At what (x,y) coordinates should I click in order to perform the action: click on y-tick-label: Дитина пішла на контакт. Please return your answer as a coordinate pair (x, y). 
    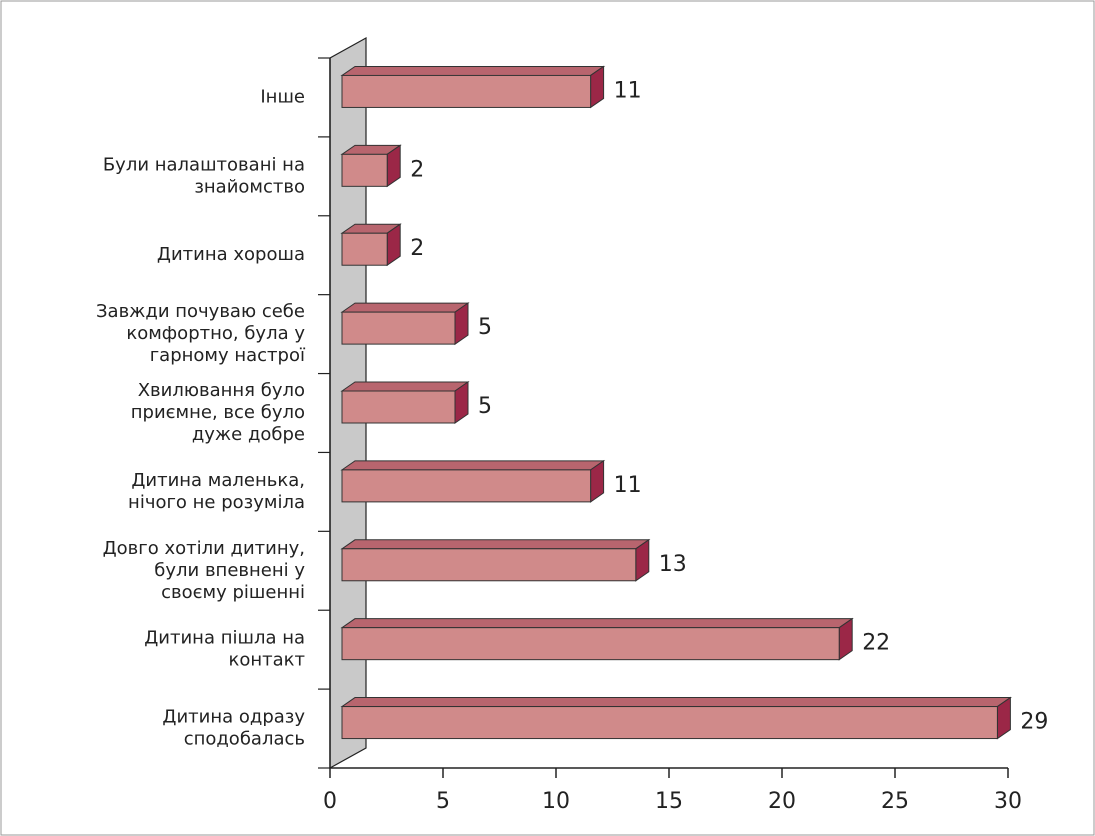
    Looking at the image, I should click on (224, 649).